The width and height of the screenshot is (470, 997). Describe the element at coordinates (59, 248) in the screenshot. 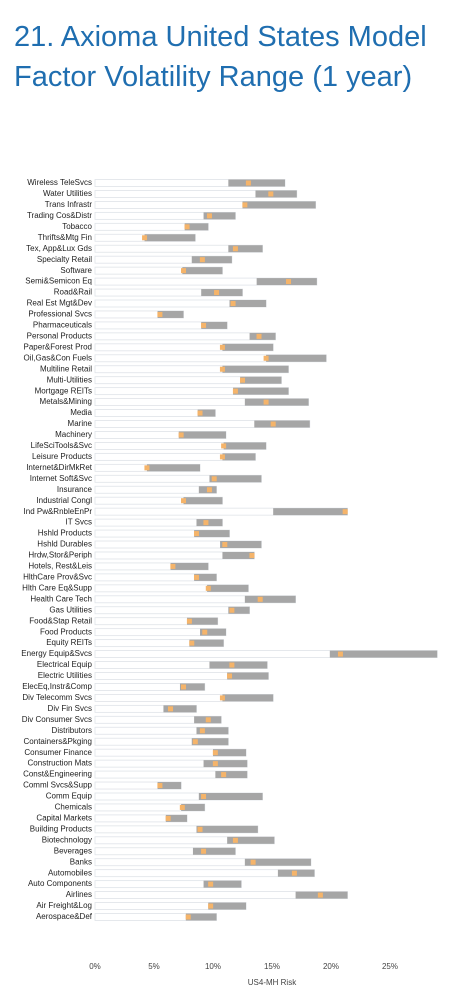

I see `y-tick-label: Tex, App&Lux Gds` at that location.